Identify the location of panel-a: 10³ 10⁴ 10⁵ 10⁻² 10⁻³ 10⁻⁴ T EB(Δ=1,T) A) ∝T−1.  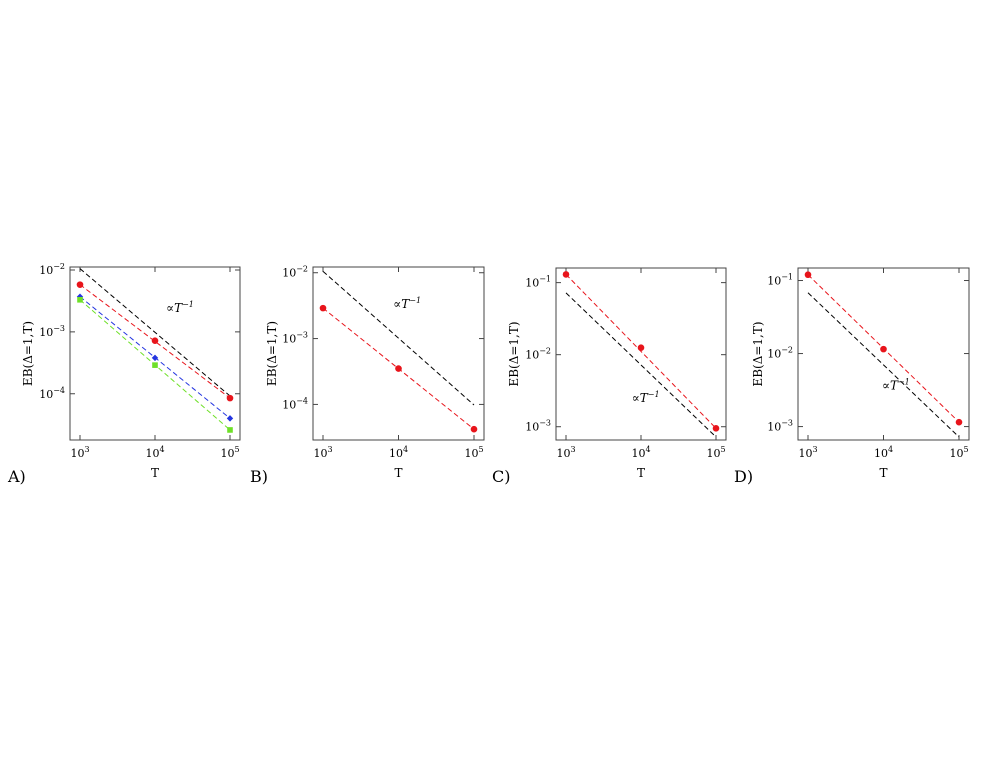
(124, 374).